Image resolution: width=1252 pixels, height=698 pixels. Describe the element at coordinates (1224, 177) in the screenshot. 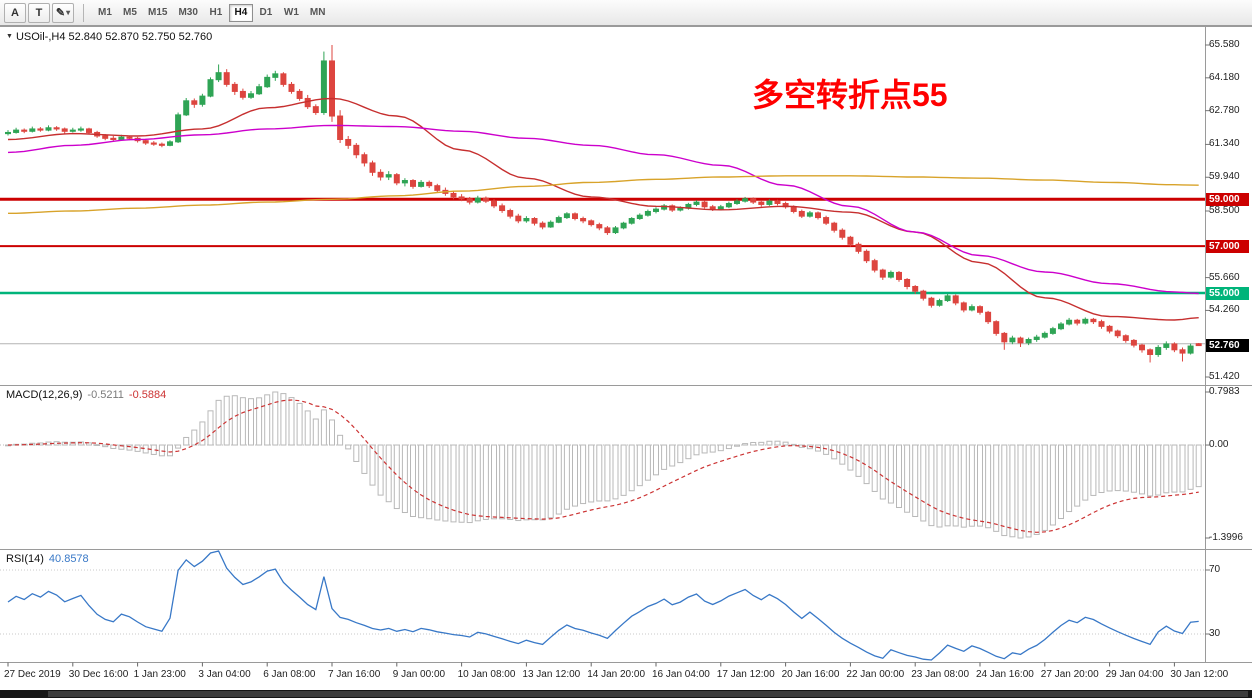

I see `price-tick-label: 59.940` at that location.